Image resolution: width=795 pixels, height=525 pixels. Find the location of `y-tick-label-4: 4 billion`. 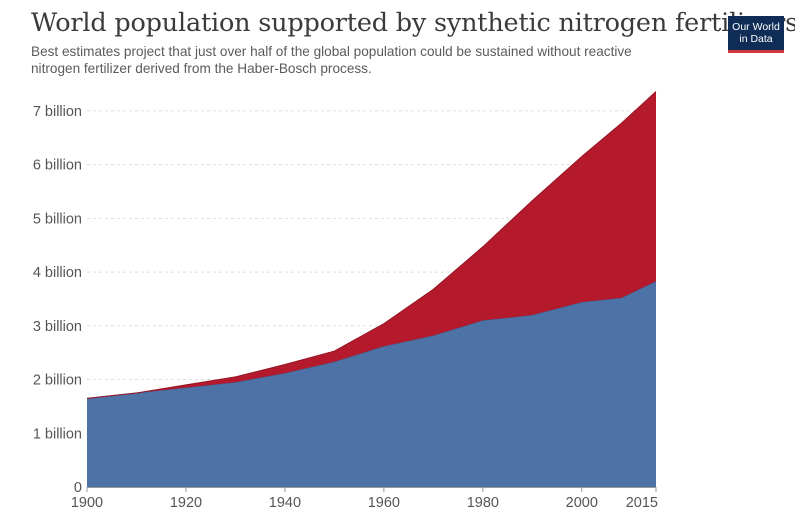

y-tick-label-4: 4 billion is located at coordinates (57, 273).